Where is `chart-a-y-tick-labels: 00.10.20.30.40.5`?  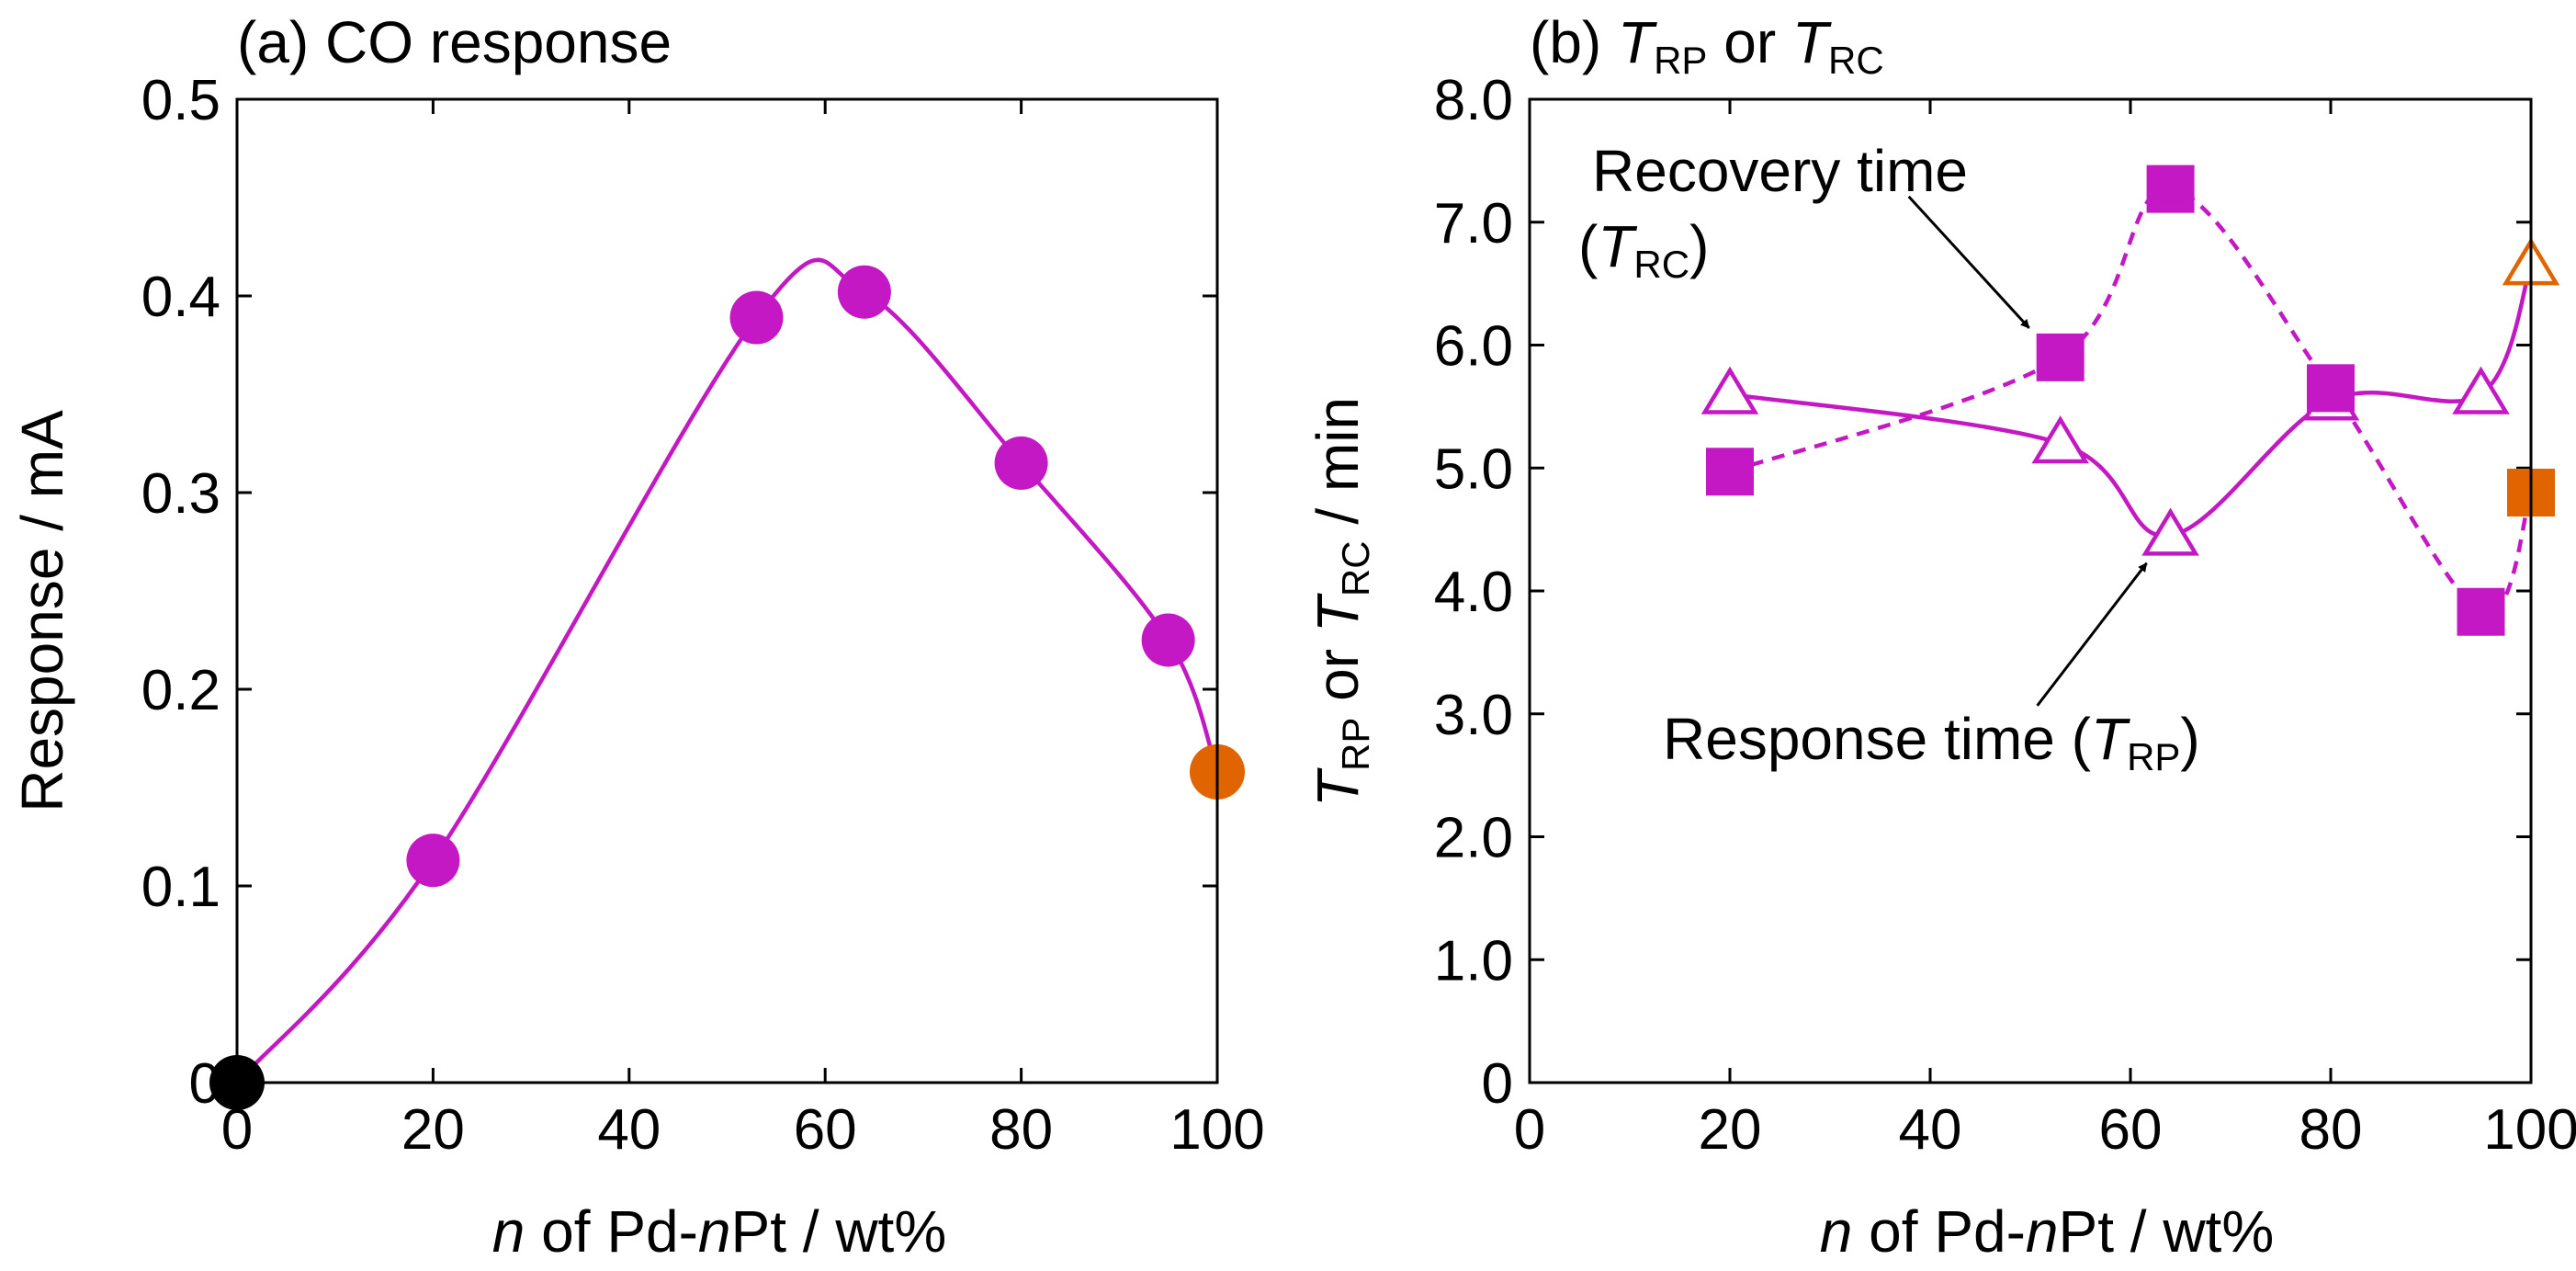 chart-a-y-tick-labels: 00.10.20.30.40.5 is located at coordinates (180, 592).